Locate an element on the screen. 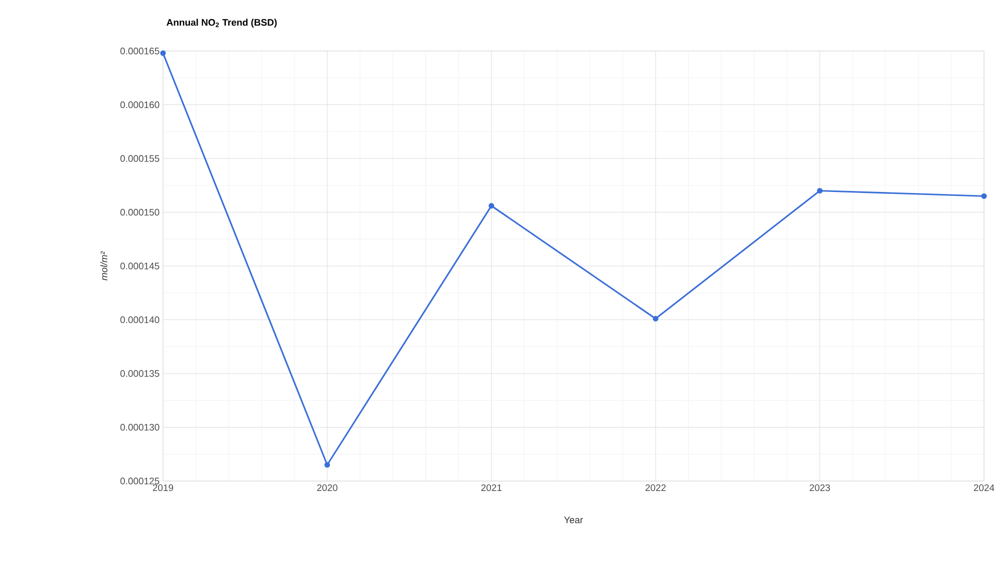 Image resolution: width=996 pixels, height=561 pixels. y-tick-label: 0.000140 is located at coordinates (140, 320).